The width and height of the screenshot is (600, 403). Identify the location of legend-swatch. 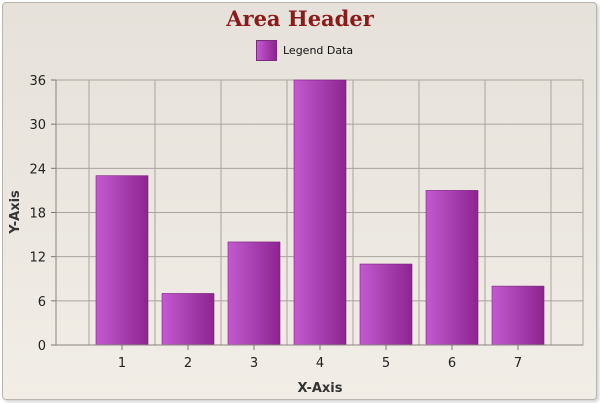
(266, 50).